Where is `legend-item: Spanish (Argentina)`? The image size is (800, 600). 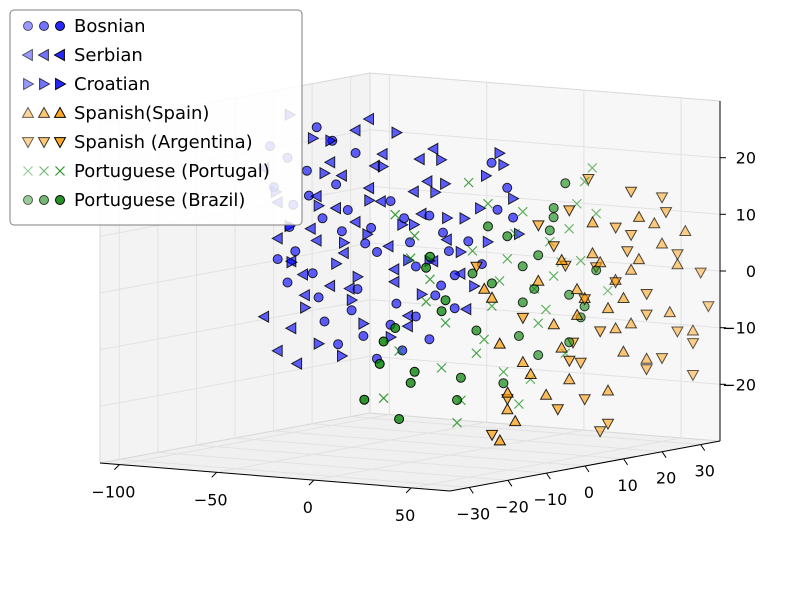
legend-item: Spanish (Argentina) is located at coordinates (137, 142).